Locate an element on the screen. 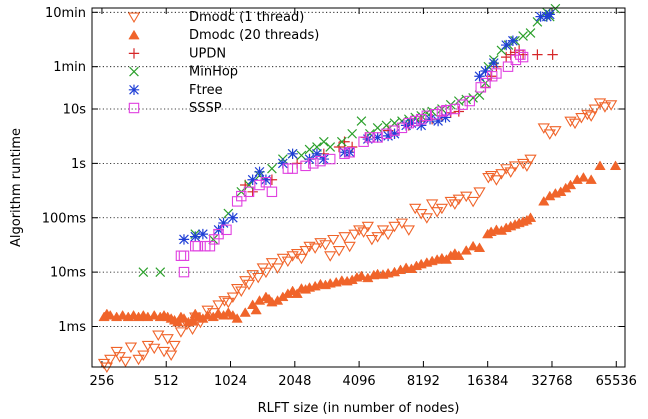 This screenshot has width=648, height=419. y-tick-label: 1ms is located at coordinates (72, 327).